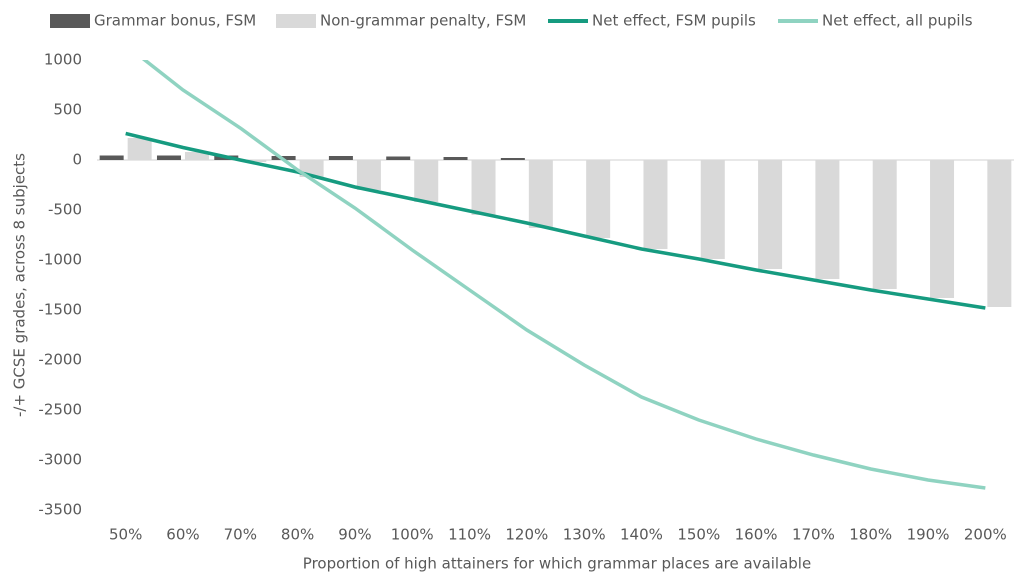 Image resolution: width=1014 pixels, height=575 pixels. Describe the element at coordinates (756, 535) in the screenshot. I see `x-tick-label: 160%` at that location.